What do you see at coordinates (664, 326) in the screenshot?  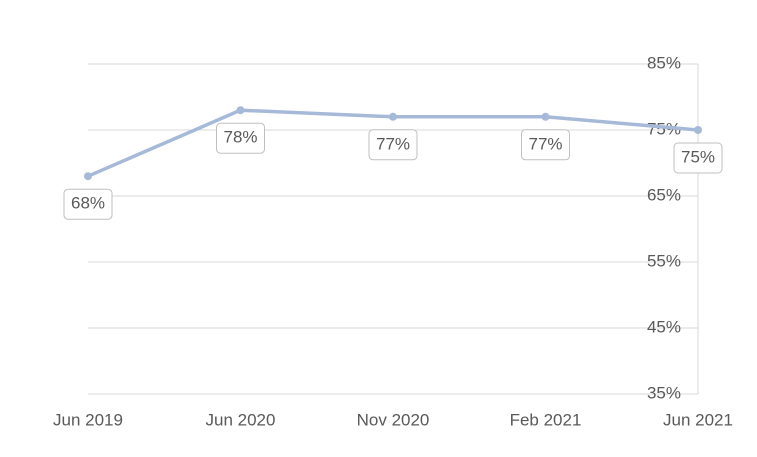 I see `y-tick-label: 45%` at bounding box center [664, 326].